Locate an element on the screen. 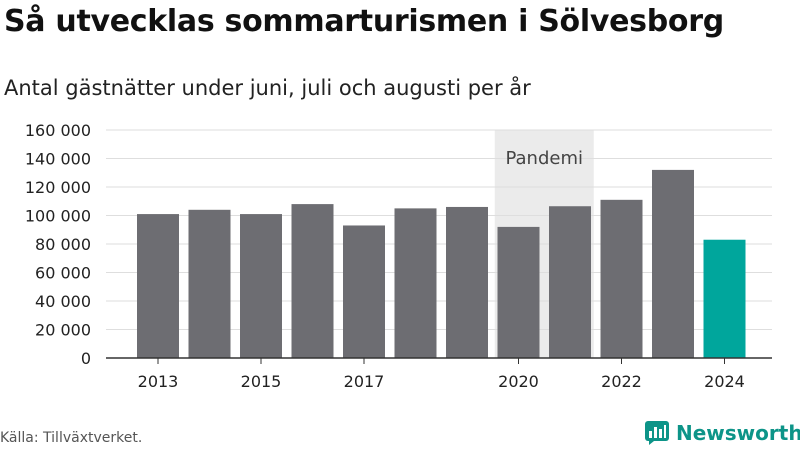  x-tick-label: 2022 is located at coordinates (621, 381).